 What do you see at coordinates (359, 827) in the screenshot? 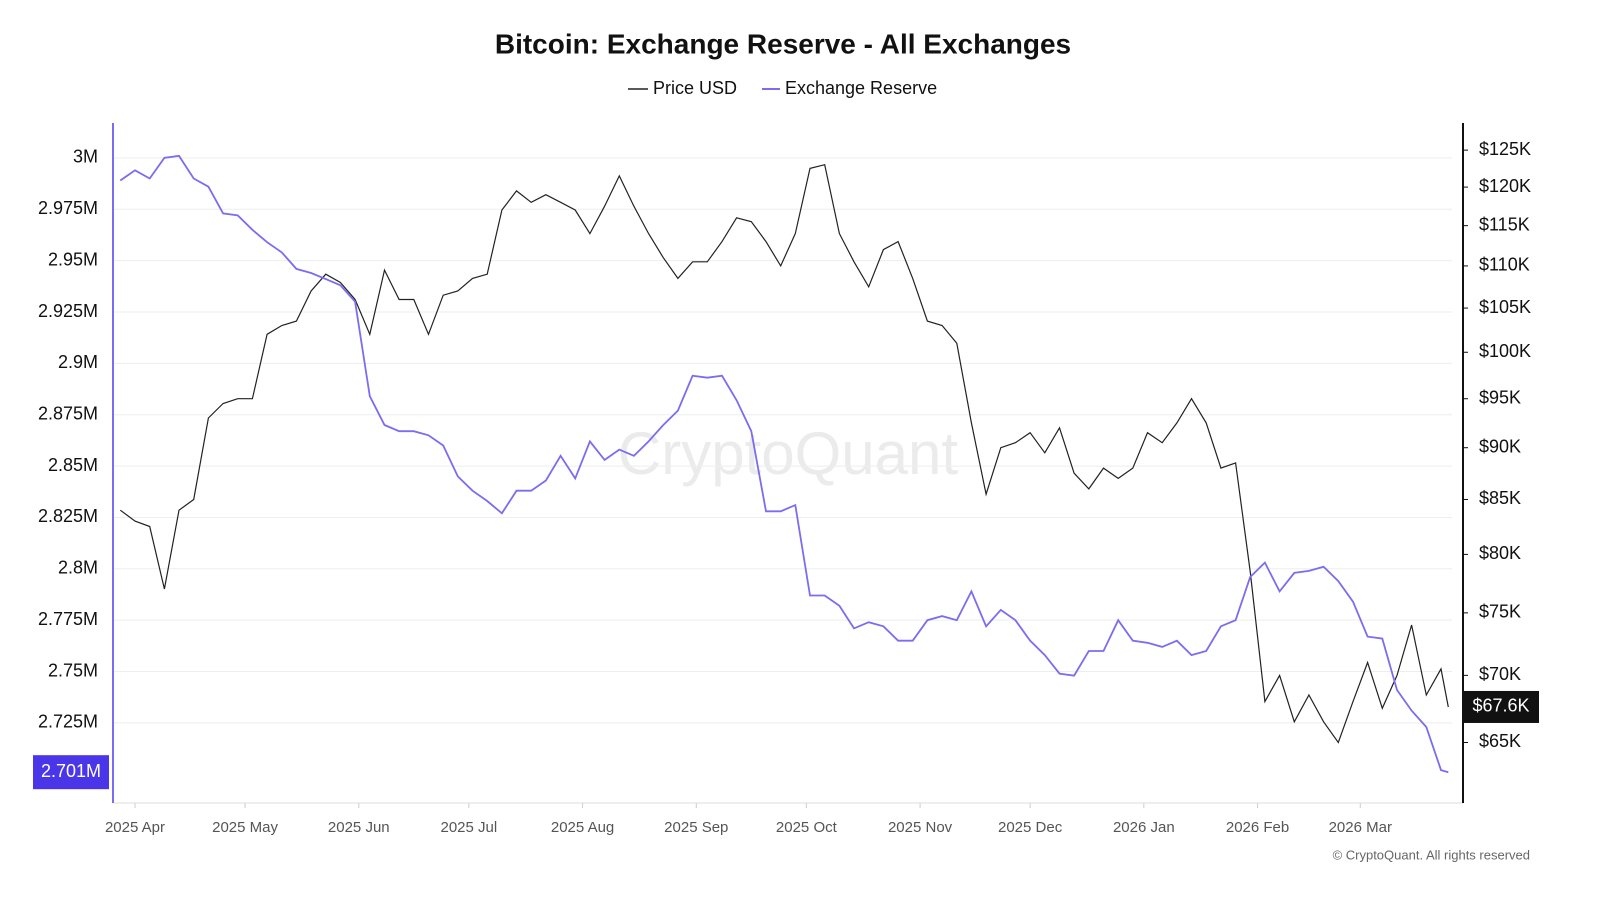
I see `x-tick-label: 2025 Jun` at bounding box center [359, 827].